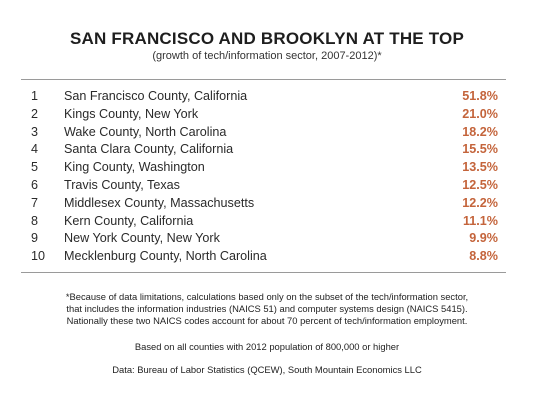 The height and width of the screenshot is (409, 534). What do you see at coordinates (142, 238) in the screenshot?
I see `county-label: New York County, New York` at bounding box center [142, 238].